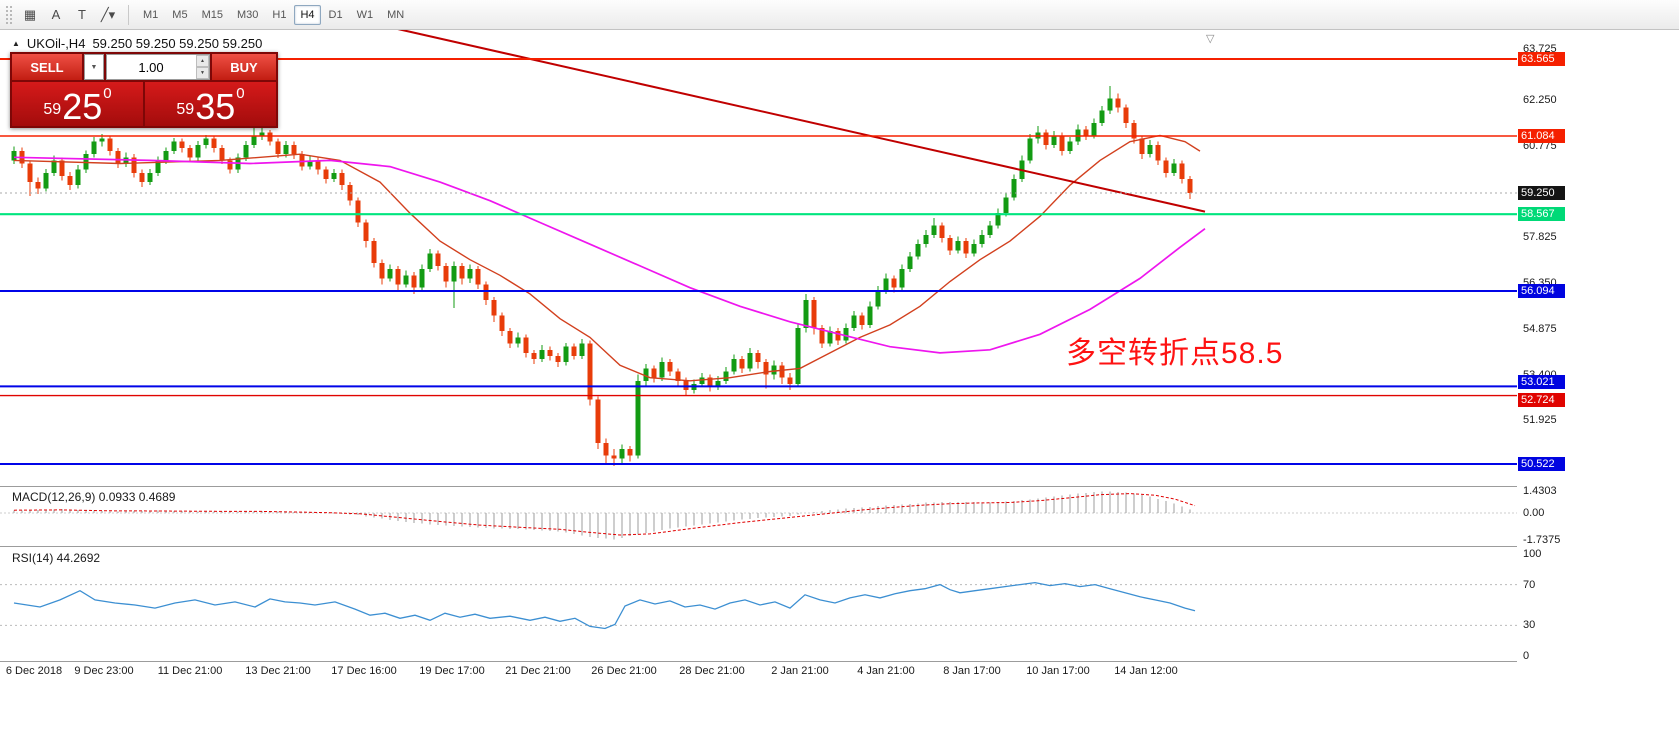  Describe the element at coordinates (278, 671) in the screenshot. I see `time-label: 13 Dec 21:00` at that location.